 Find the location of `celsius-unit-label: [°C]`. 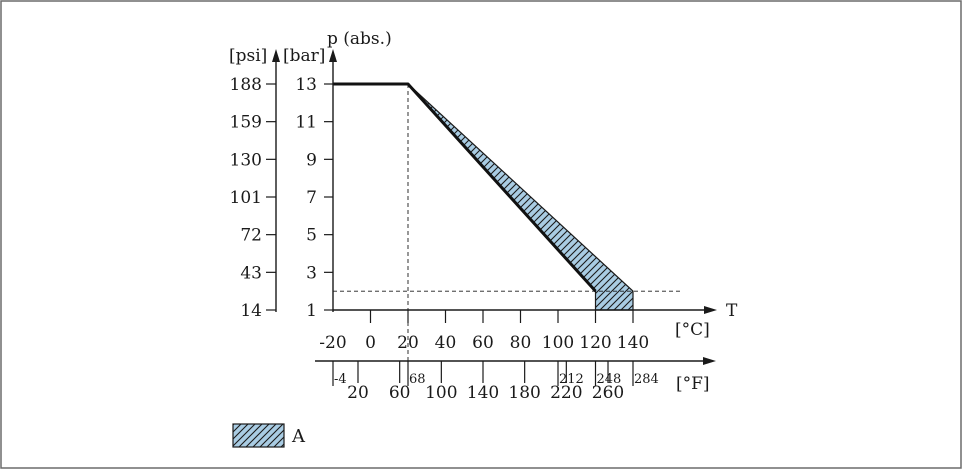

celsius-unit-label: [°C] is located at coordinates (692, 330).